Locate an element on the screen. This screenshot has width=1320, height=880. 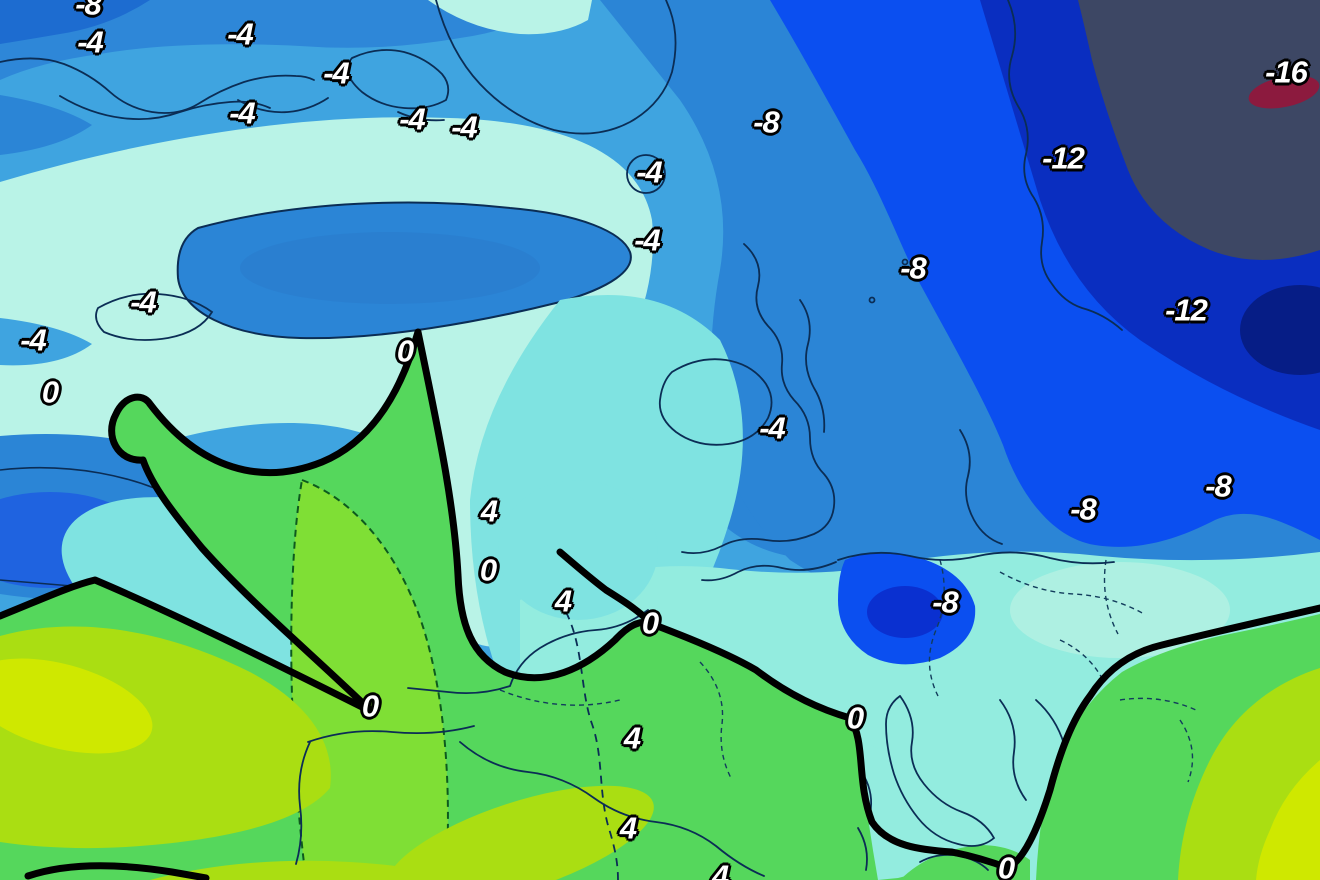
coast-sardinia is located at coordinates (862, 849).